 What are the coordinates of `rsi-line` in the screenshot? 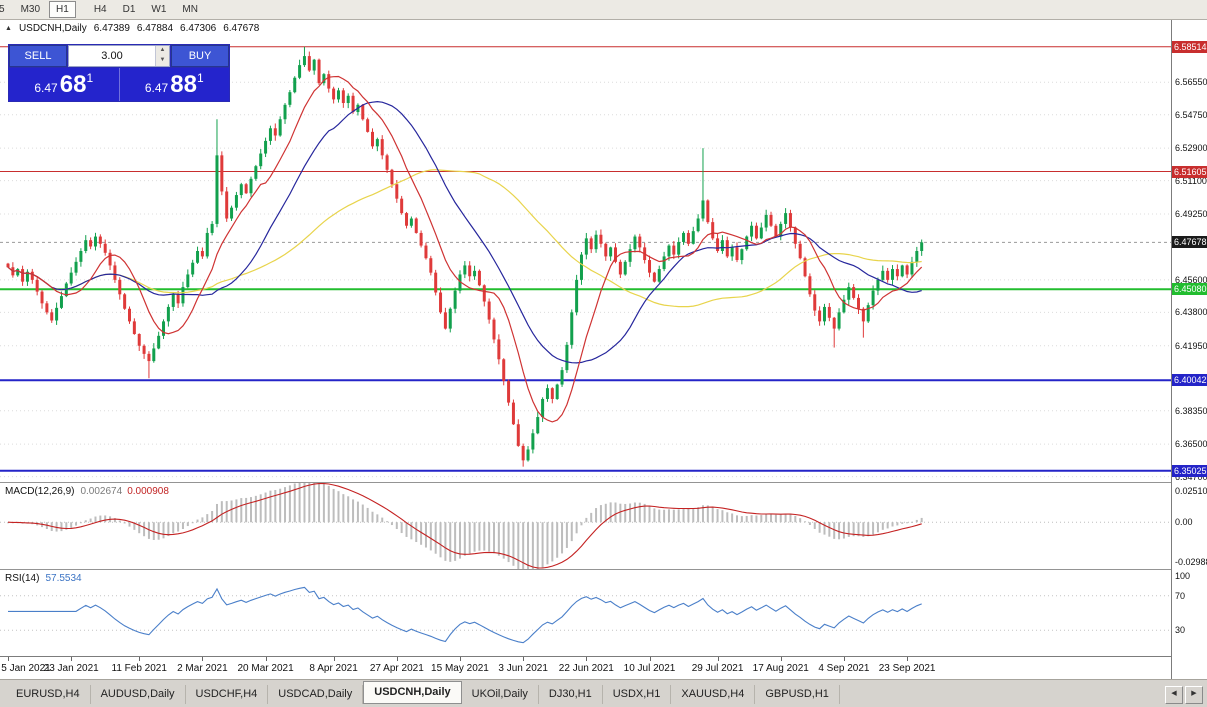 It's located at (465, 615).